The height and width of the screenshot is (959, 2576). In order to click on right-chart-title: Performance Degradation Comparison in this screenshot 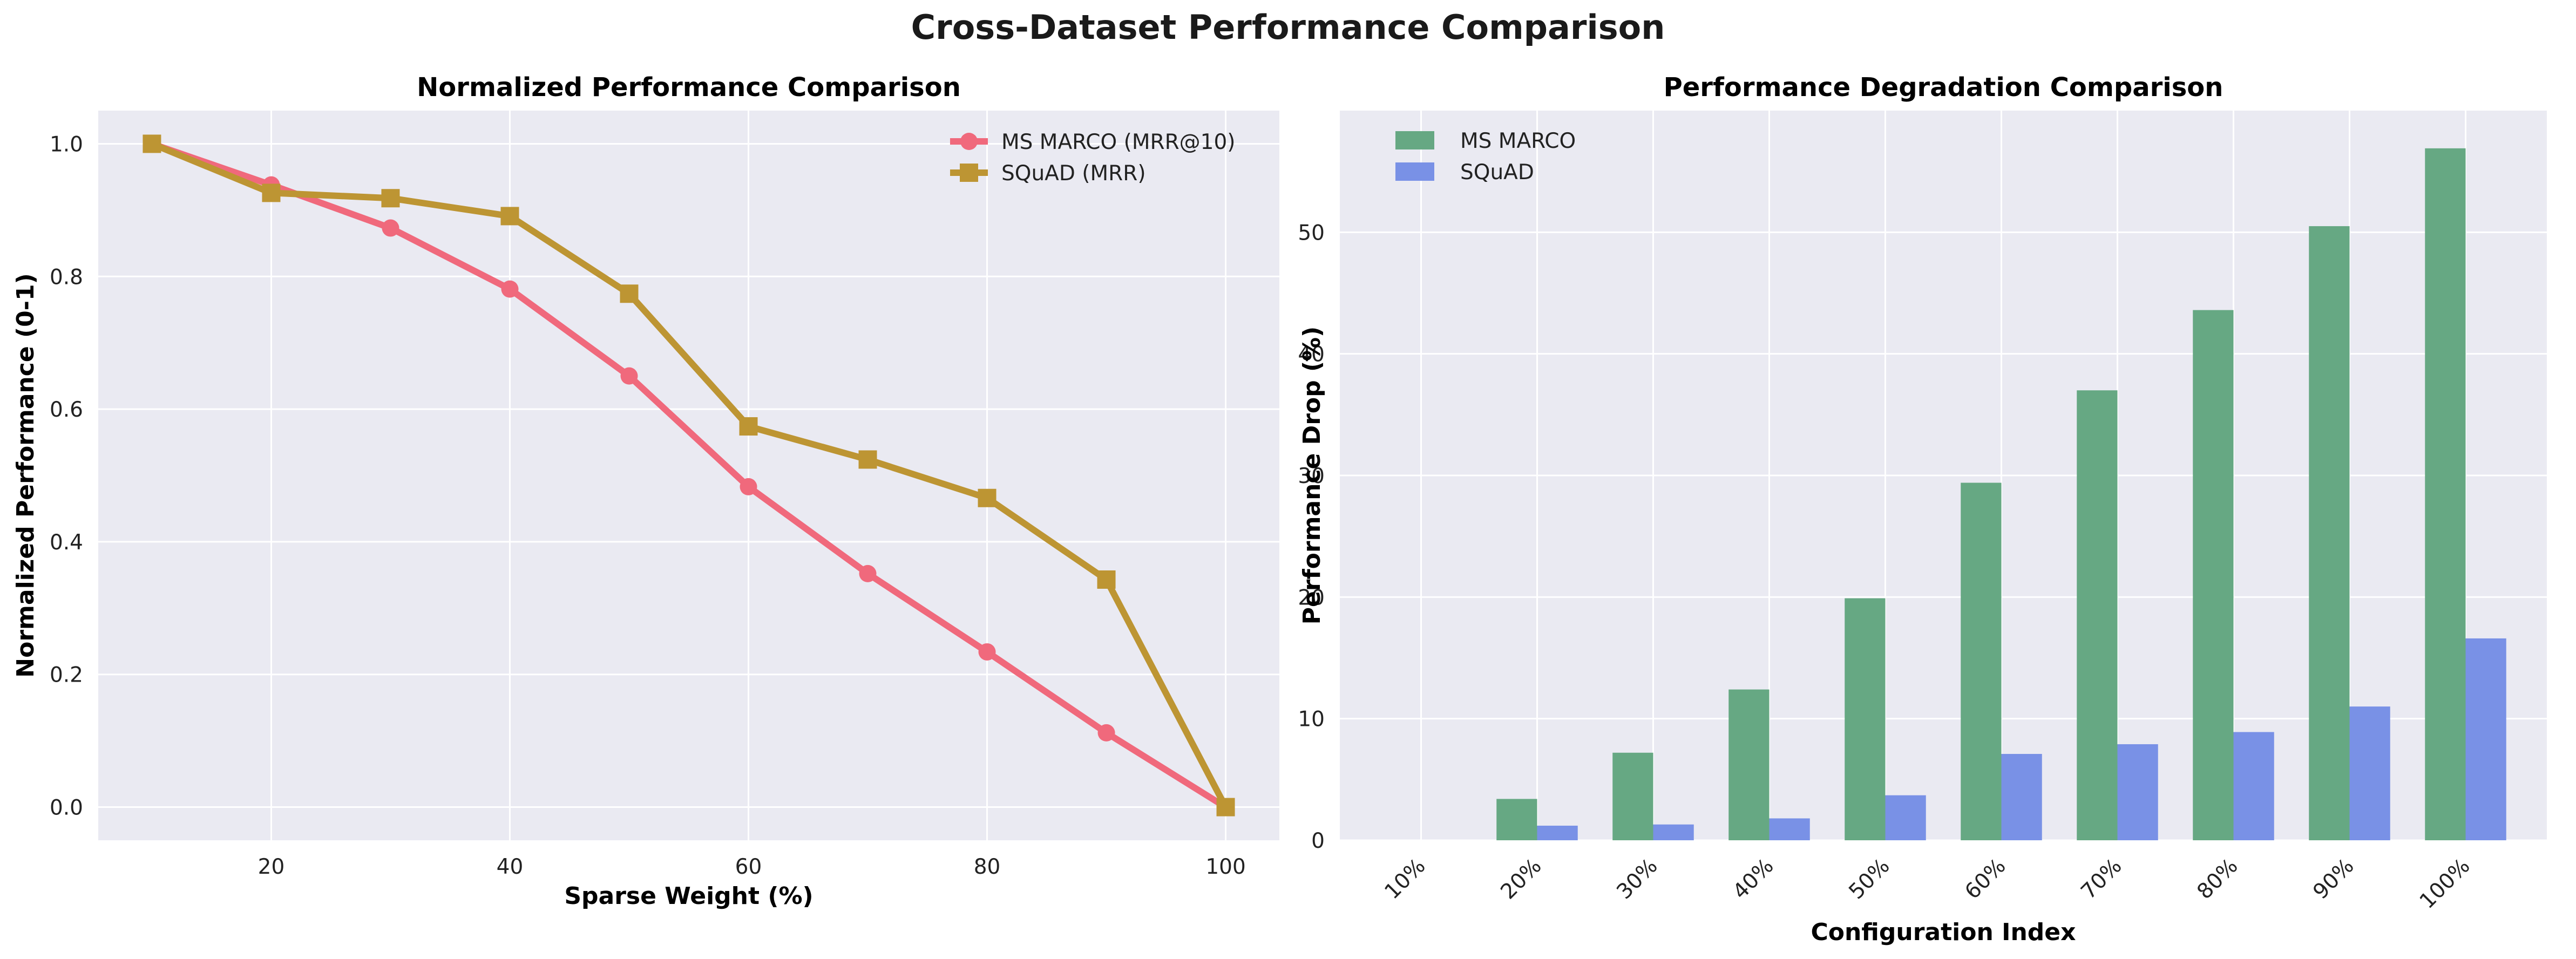, I will do `click(1944, 88)`.